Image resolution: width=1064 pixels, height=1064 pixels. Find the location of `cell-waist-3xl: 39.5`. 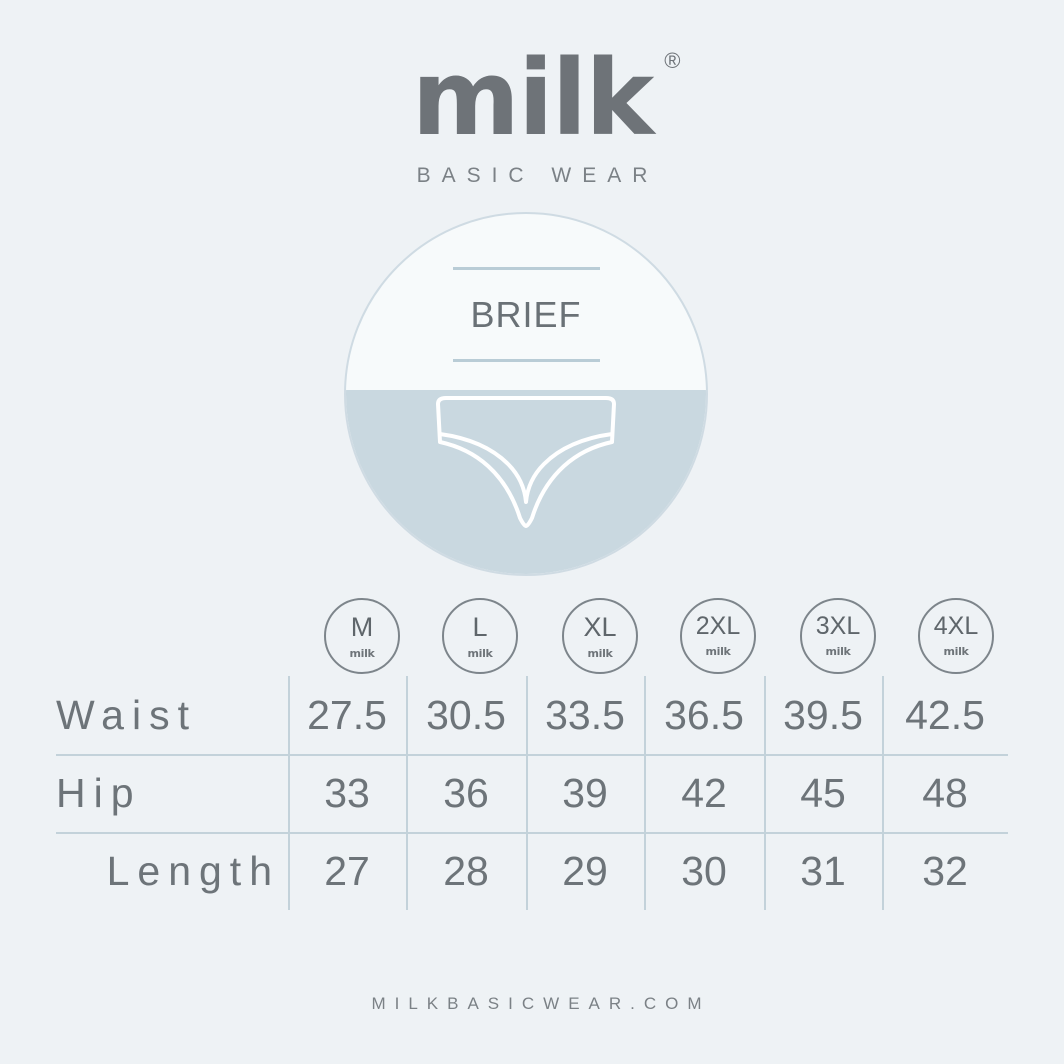

cell-waist-3xl: 39.5 is located at coordinates (823, 715).